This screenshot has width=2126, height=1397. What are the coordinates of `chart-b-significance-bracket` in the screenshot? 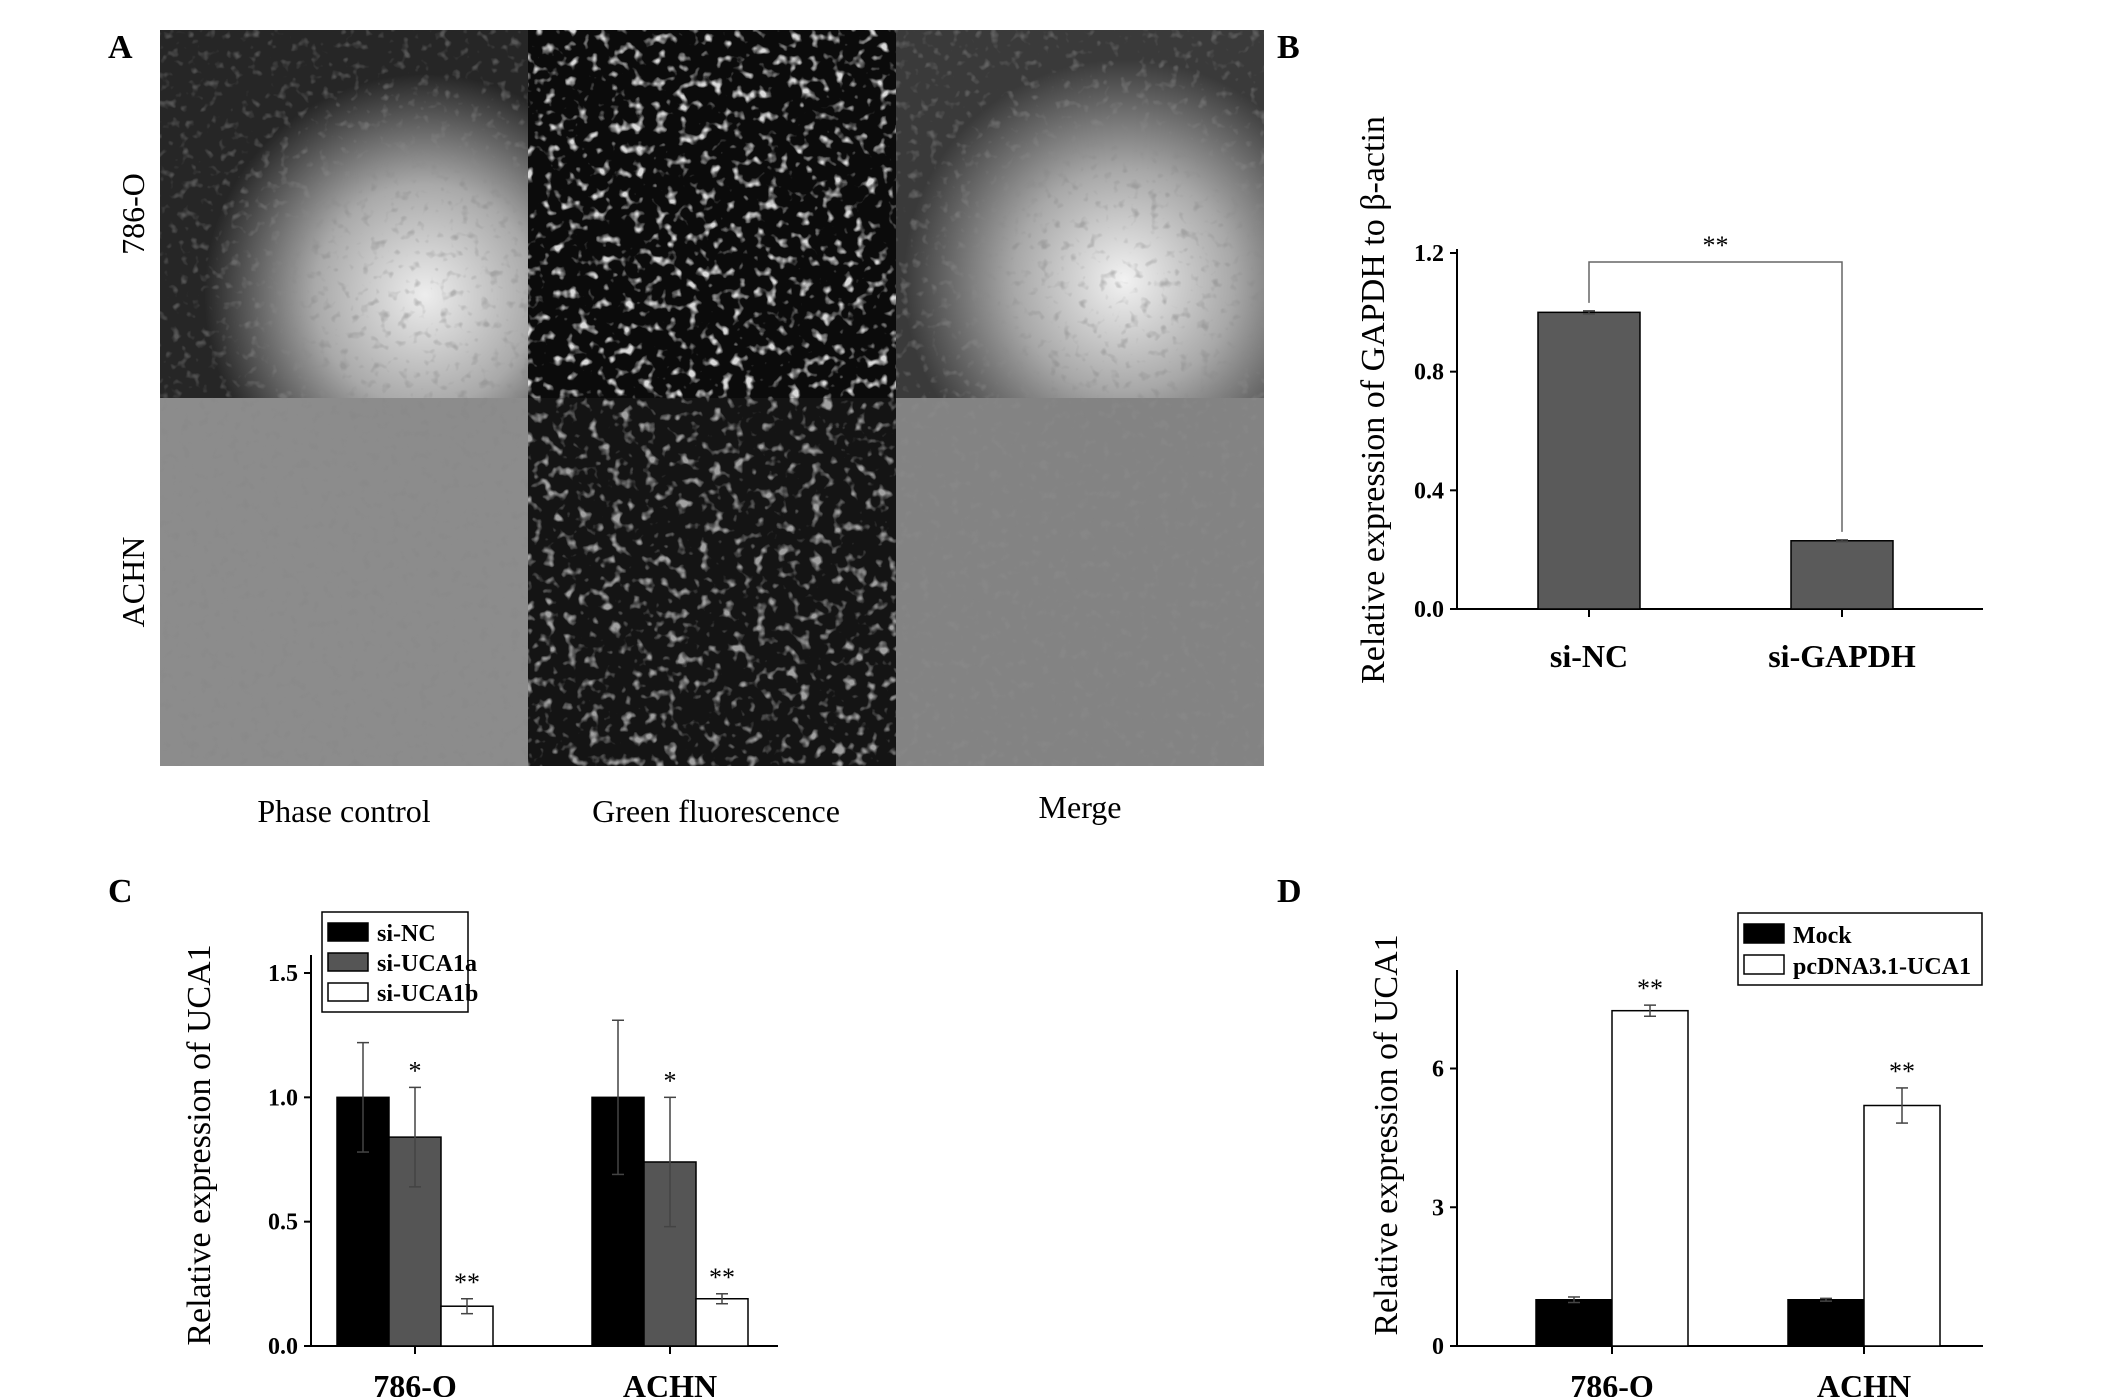 It's located at (1715, 396).